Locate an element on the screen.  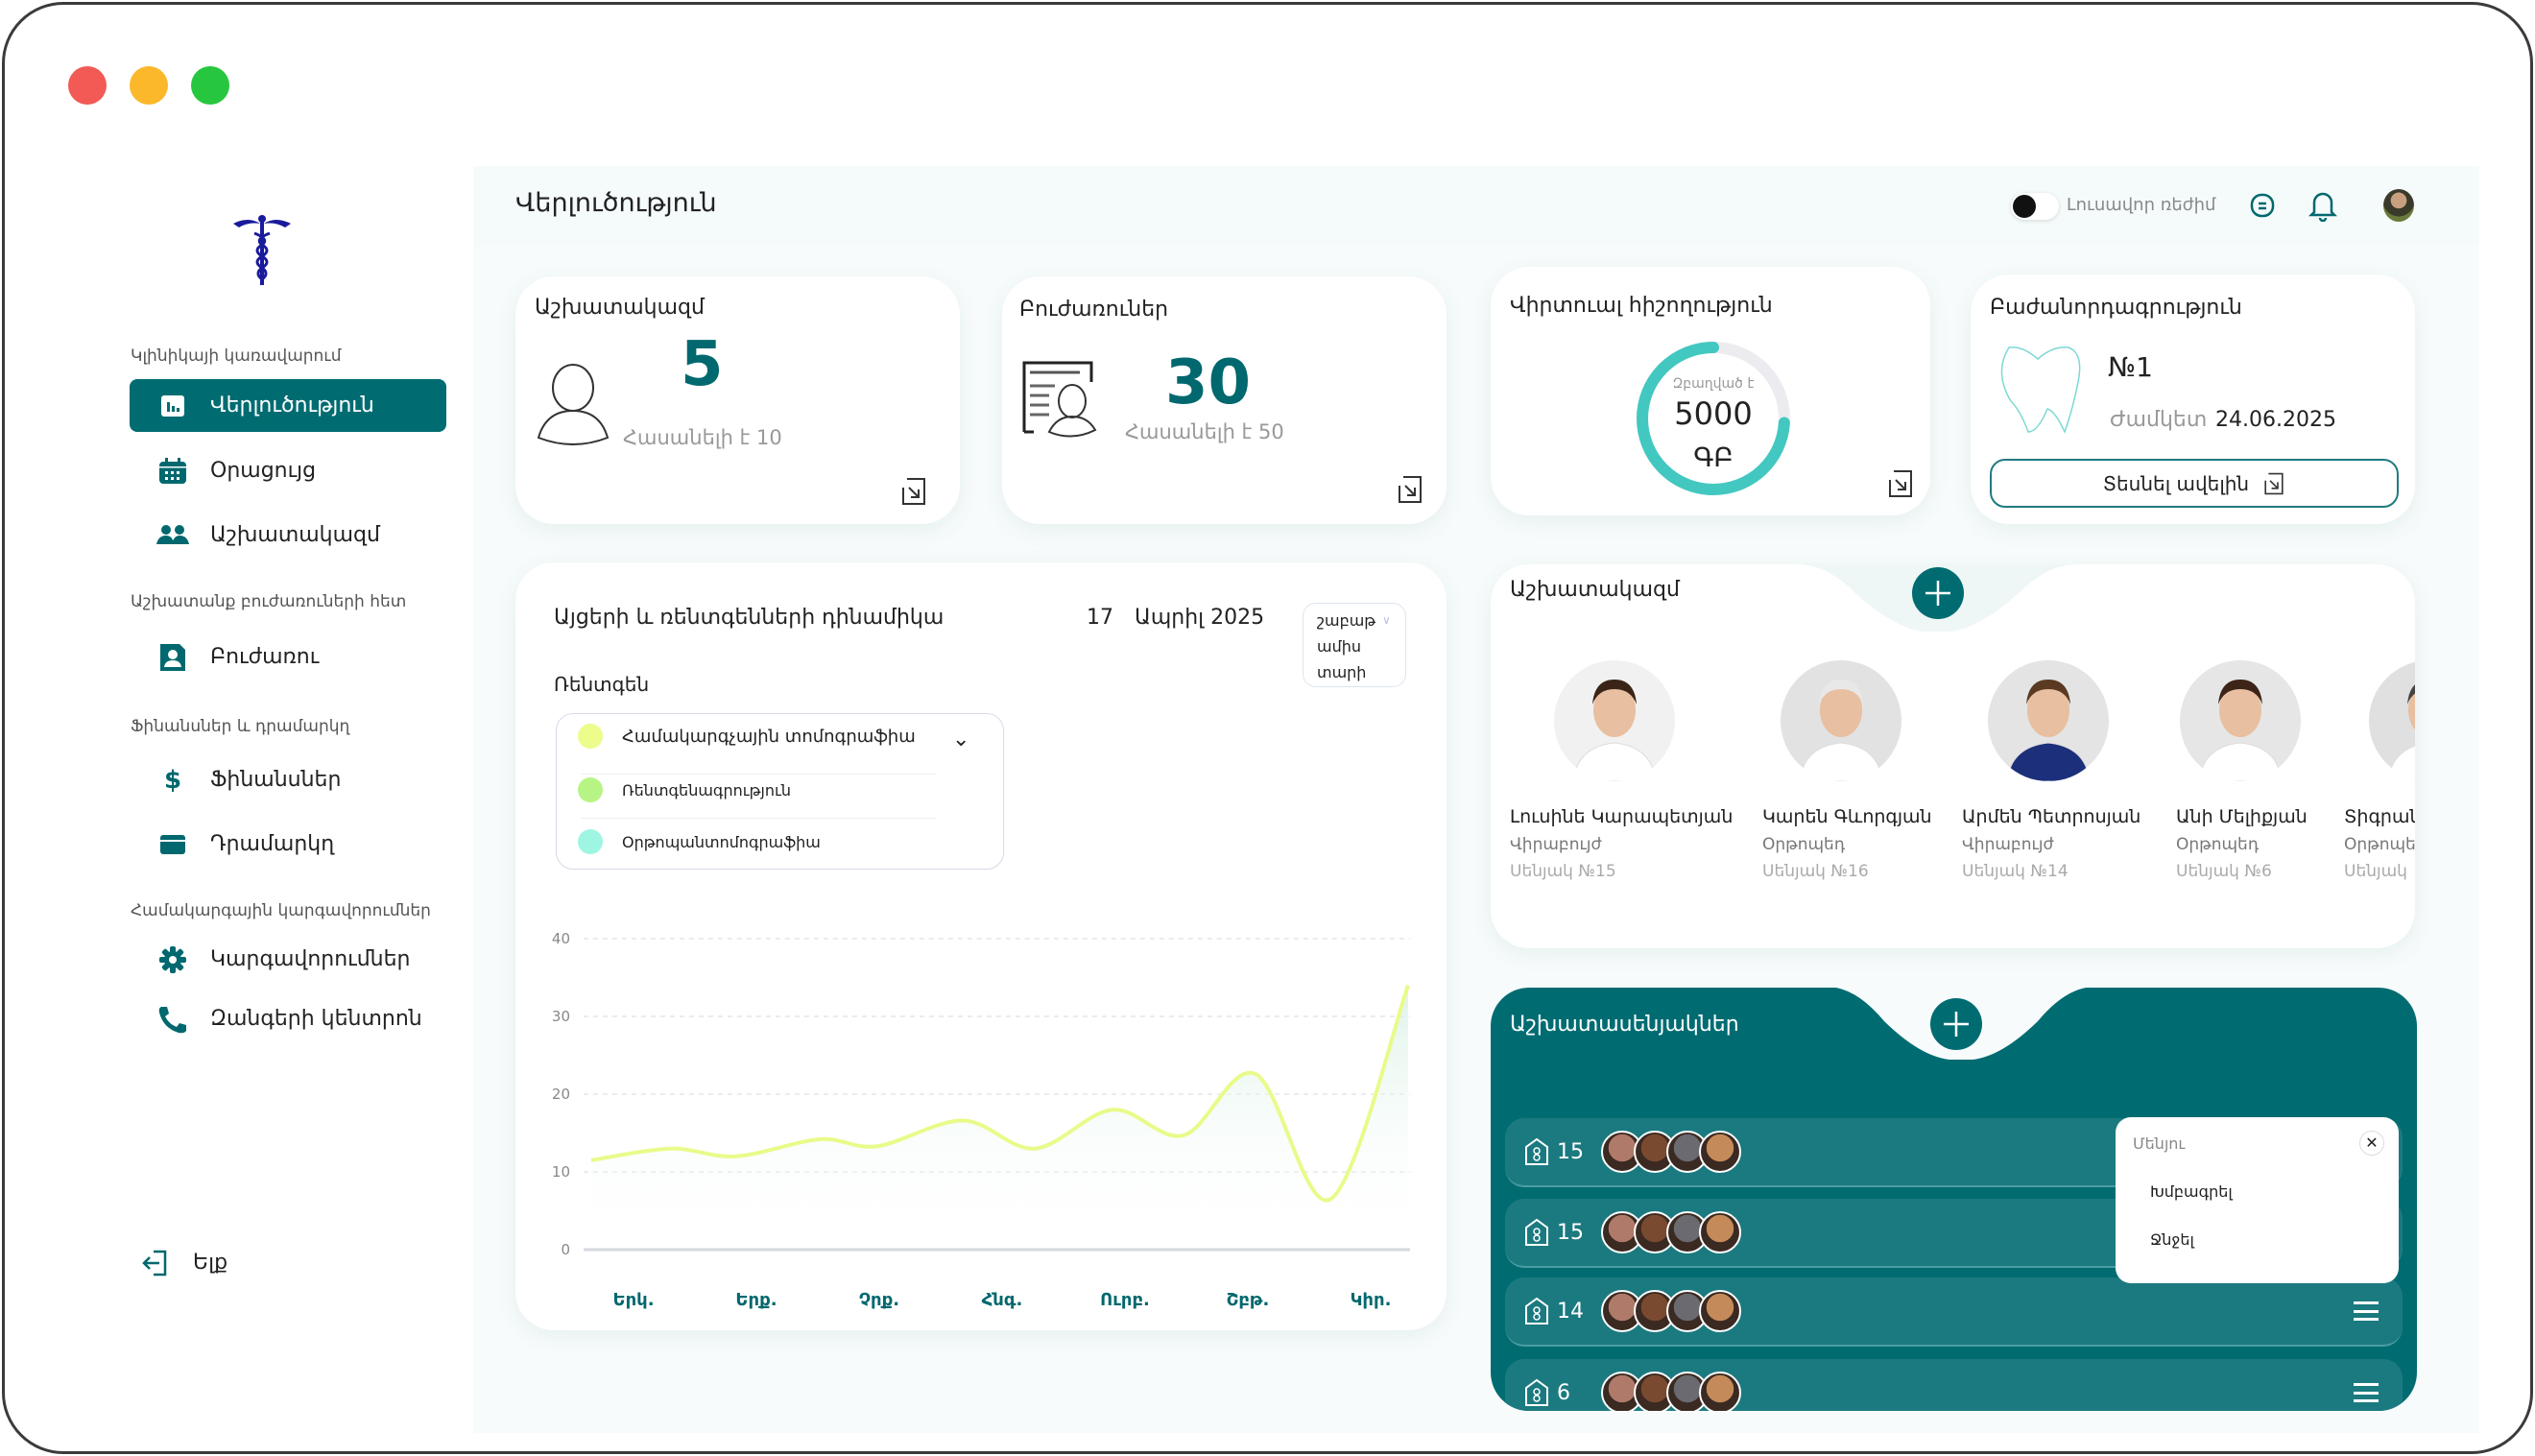
period-option-month: ամիս is located at coordinates (1339, 646).